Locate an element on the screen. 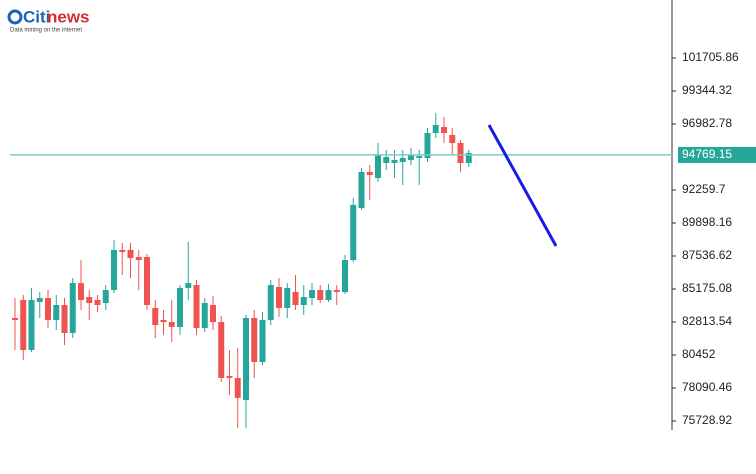 The height and width of the screenshot is (474, 756). logo-tagline: Data mining on the internet is located at coordinates (46, 31).